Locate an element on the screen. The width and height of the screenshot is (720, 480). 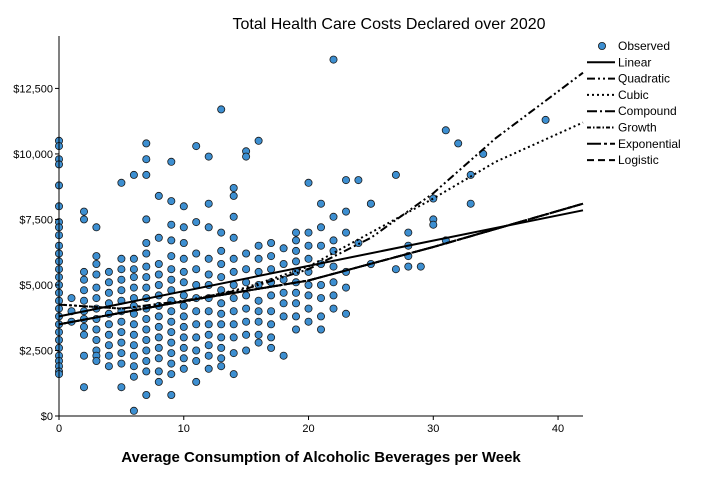
x-tick-label: 40 is located at coordinates (558, 429).